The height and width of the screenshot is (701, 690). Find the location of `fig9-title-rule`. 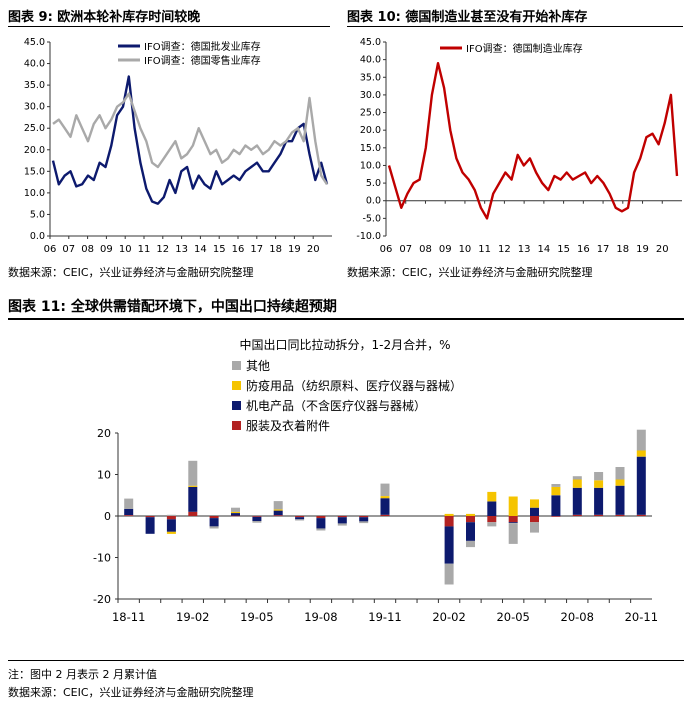

fig9-title-rule is located at coordinates (169, 26).